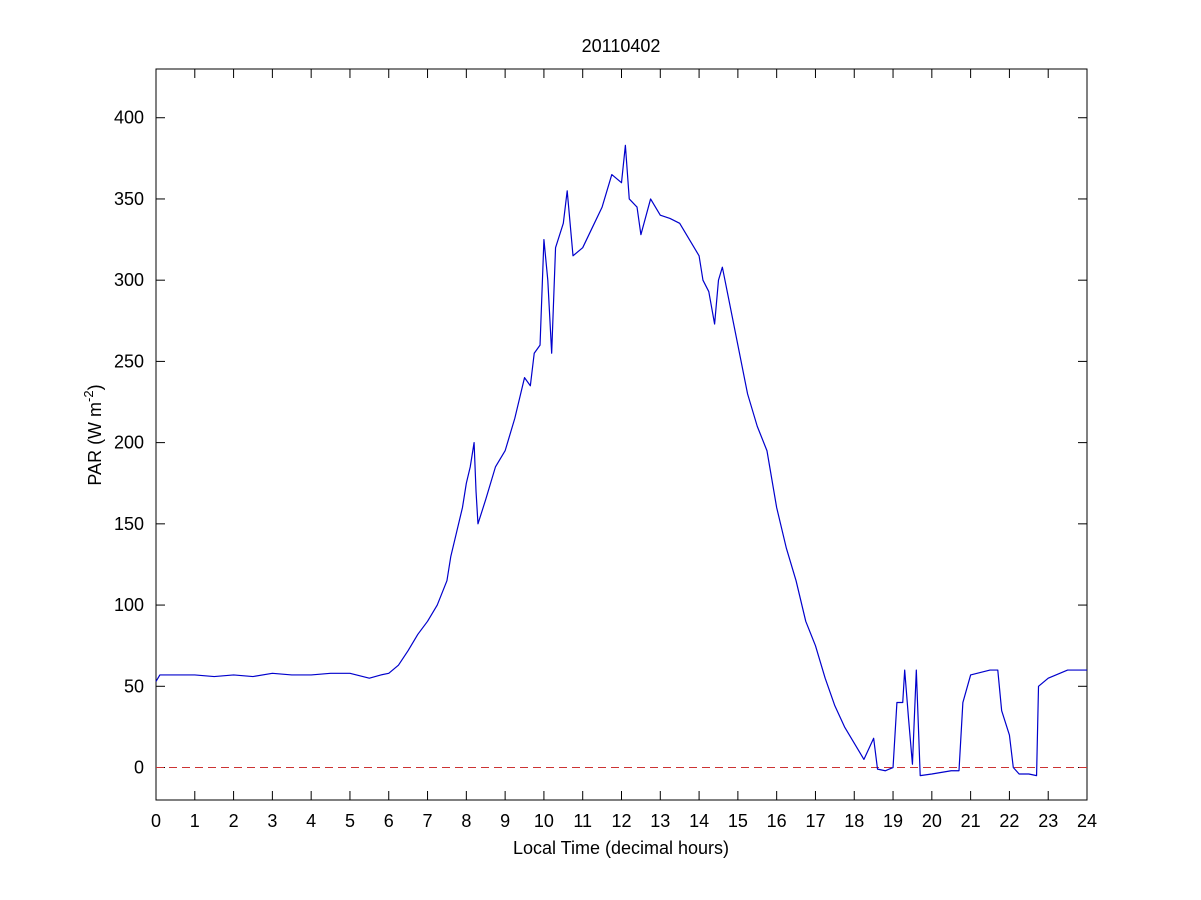  Describe the element at coordinates (1048, 821) in the screenshot. I see `x-tick-label: 23` at that location.